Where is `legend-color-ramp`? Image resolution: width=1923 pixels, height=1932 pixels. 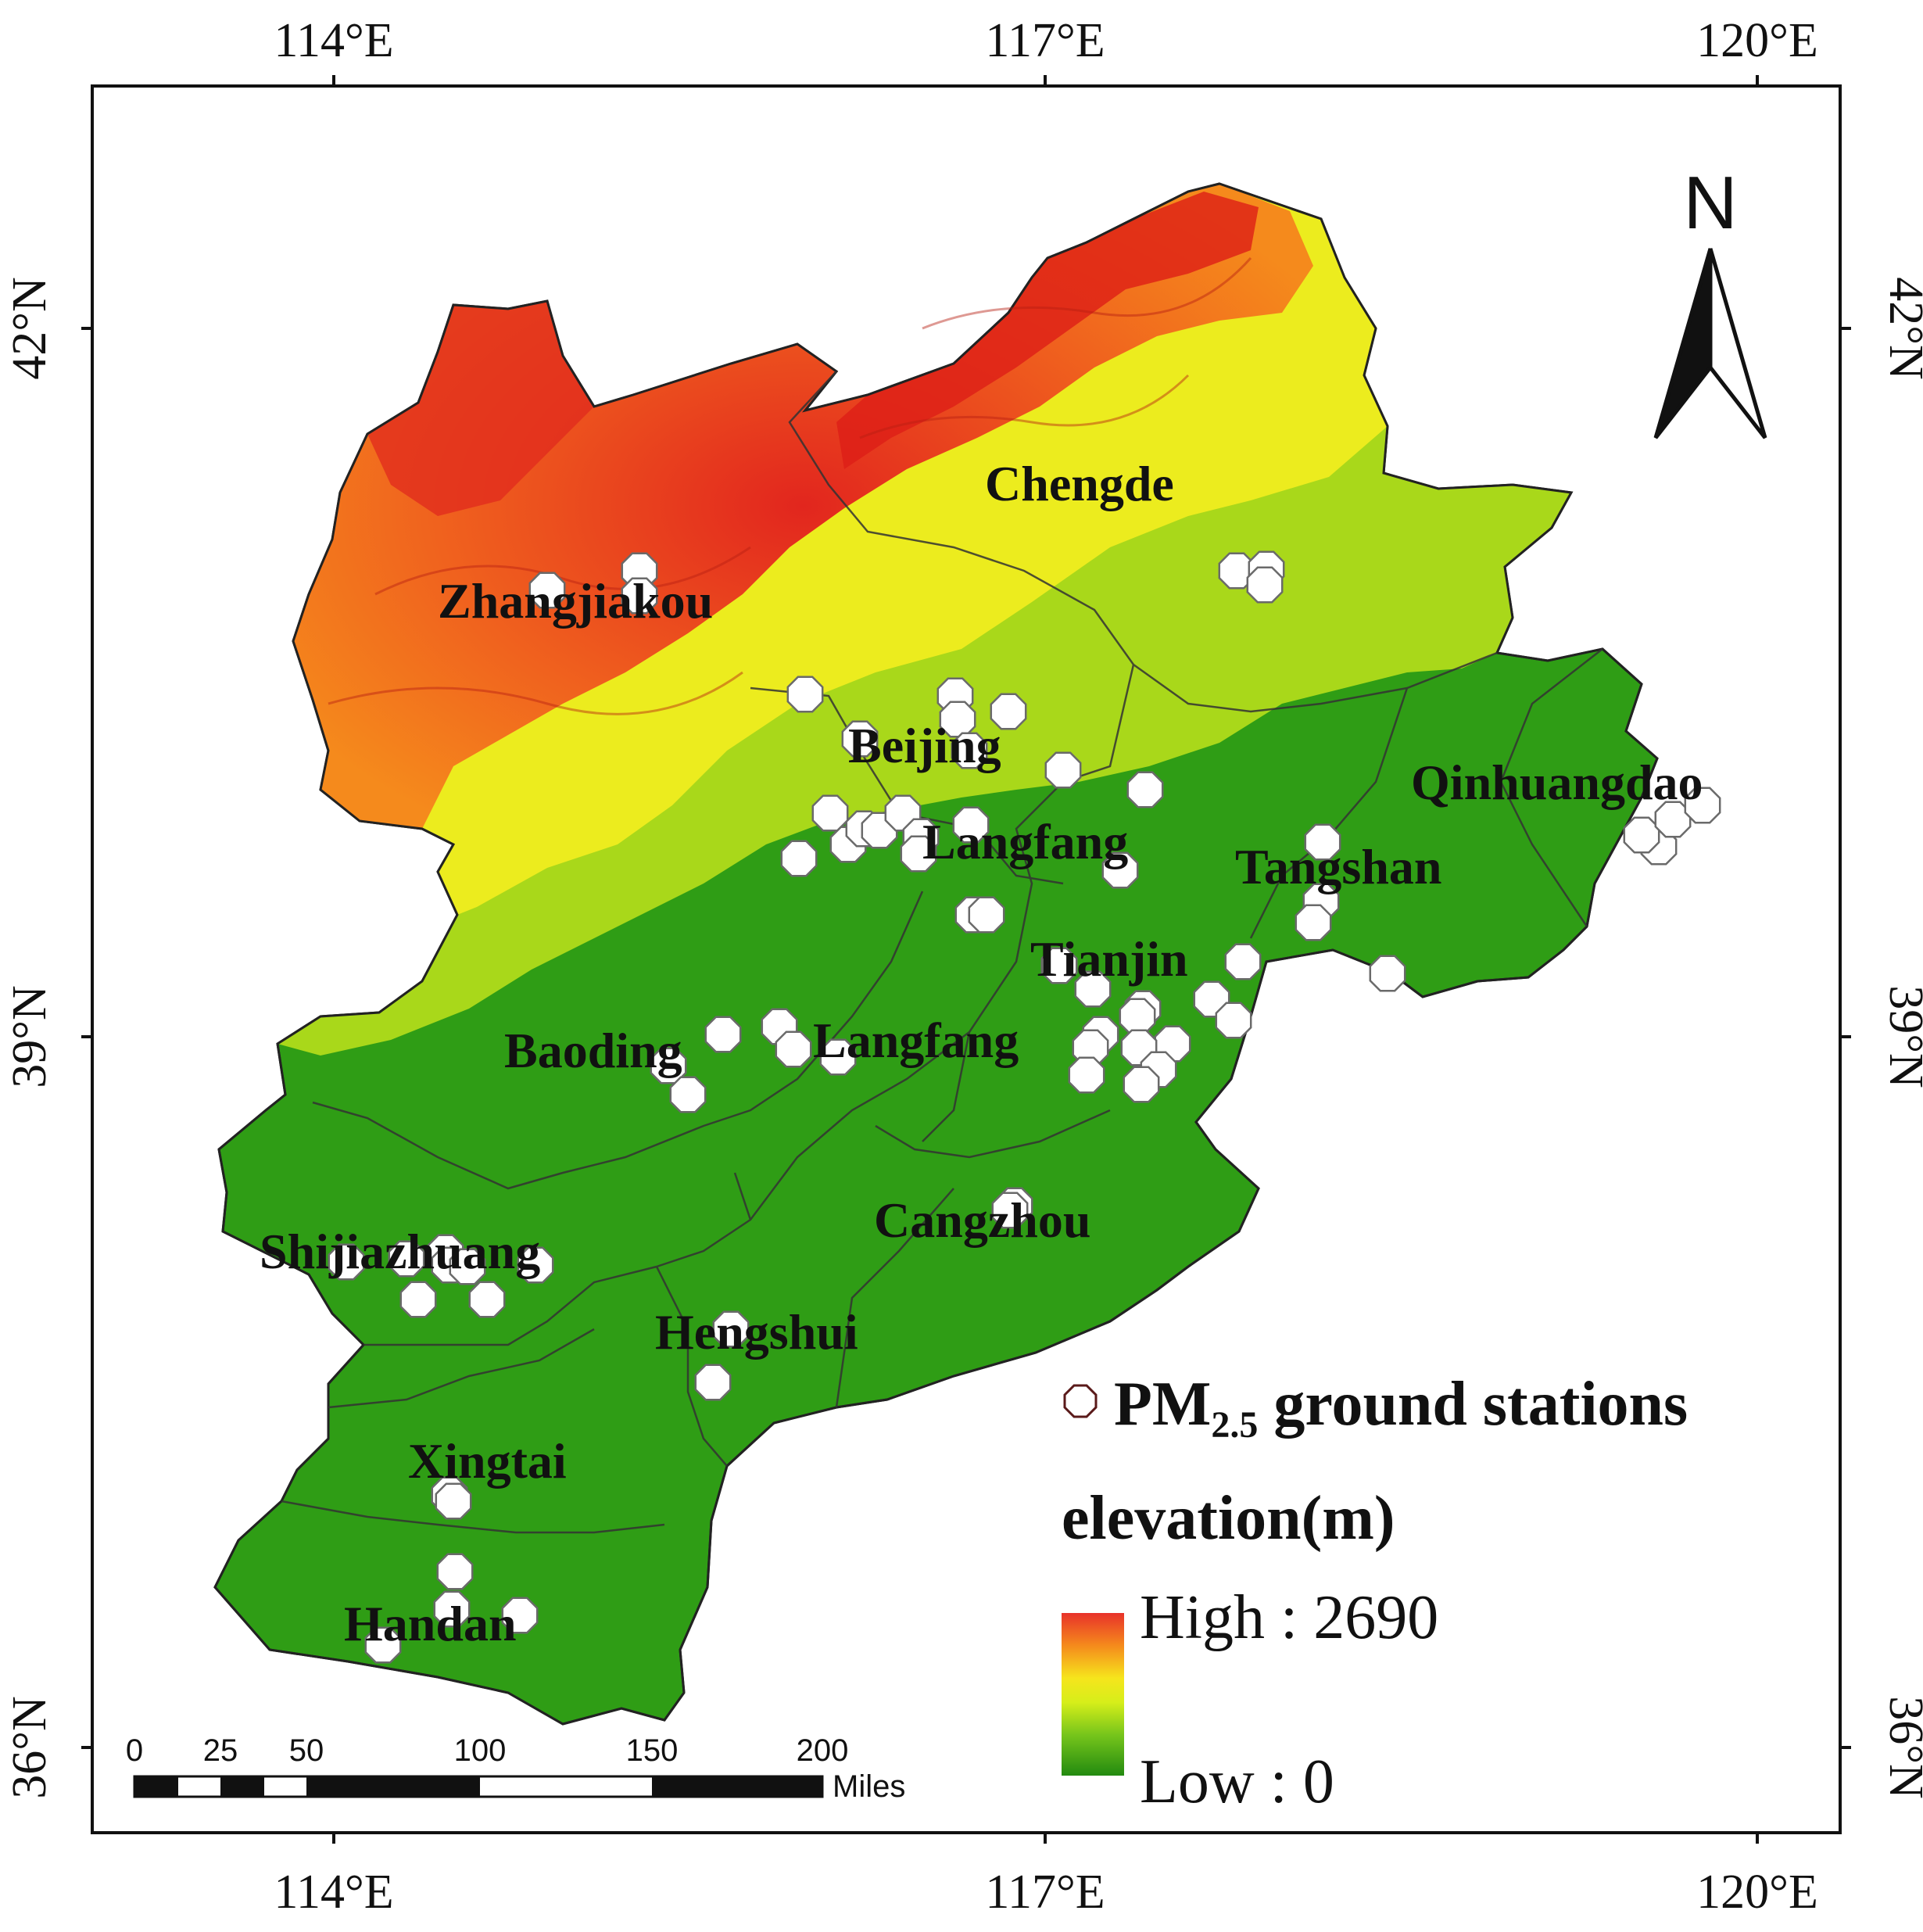
legend-color-ramp is located at coordinates (1093, 1694).